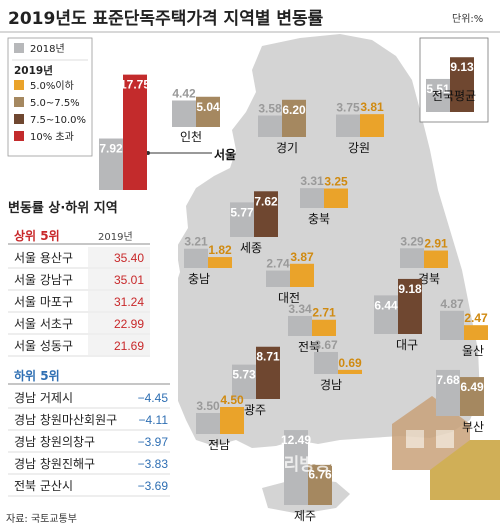  I want to click on region-name: 대구, so click(407, 345).